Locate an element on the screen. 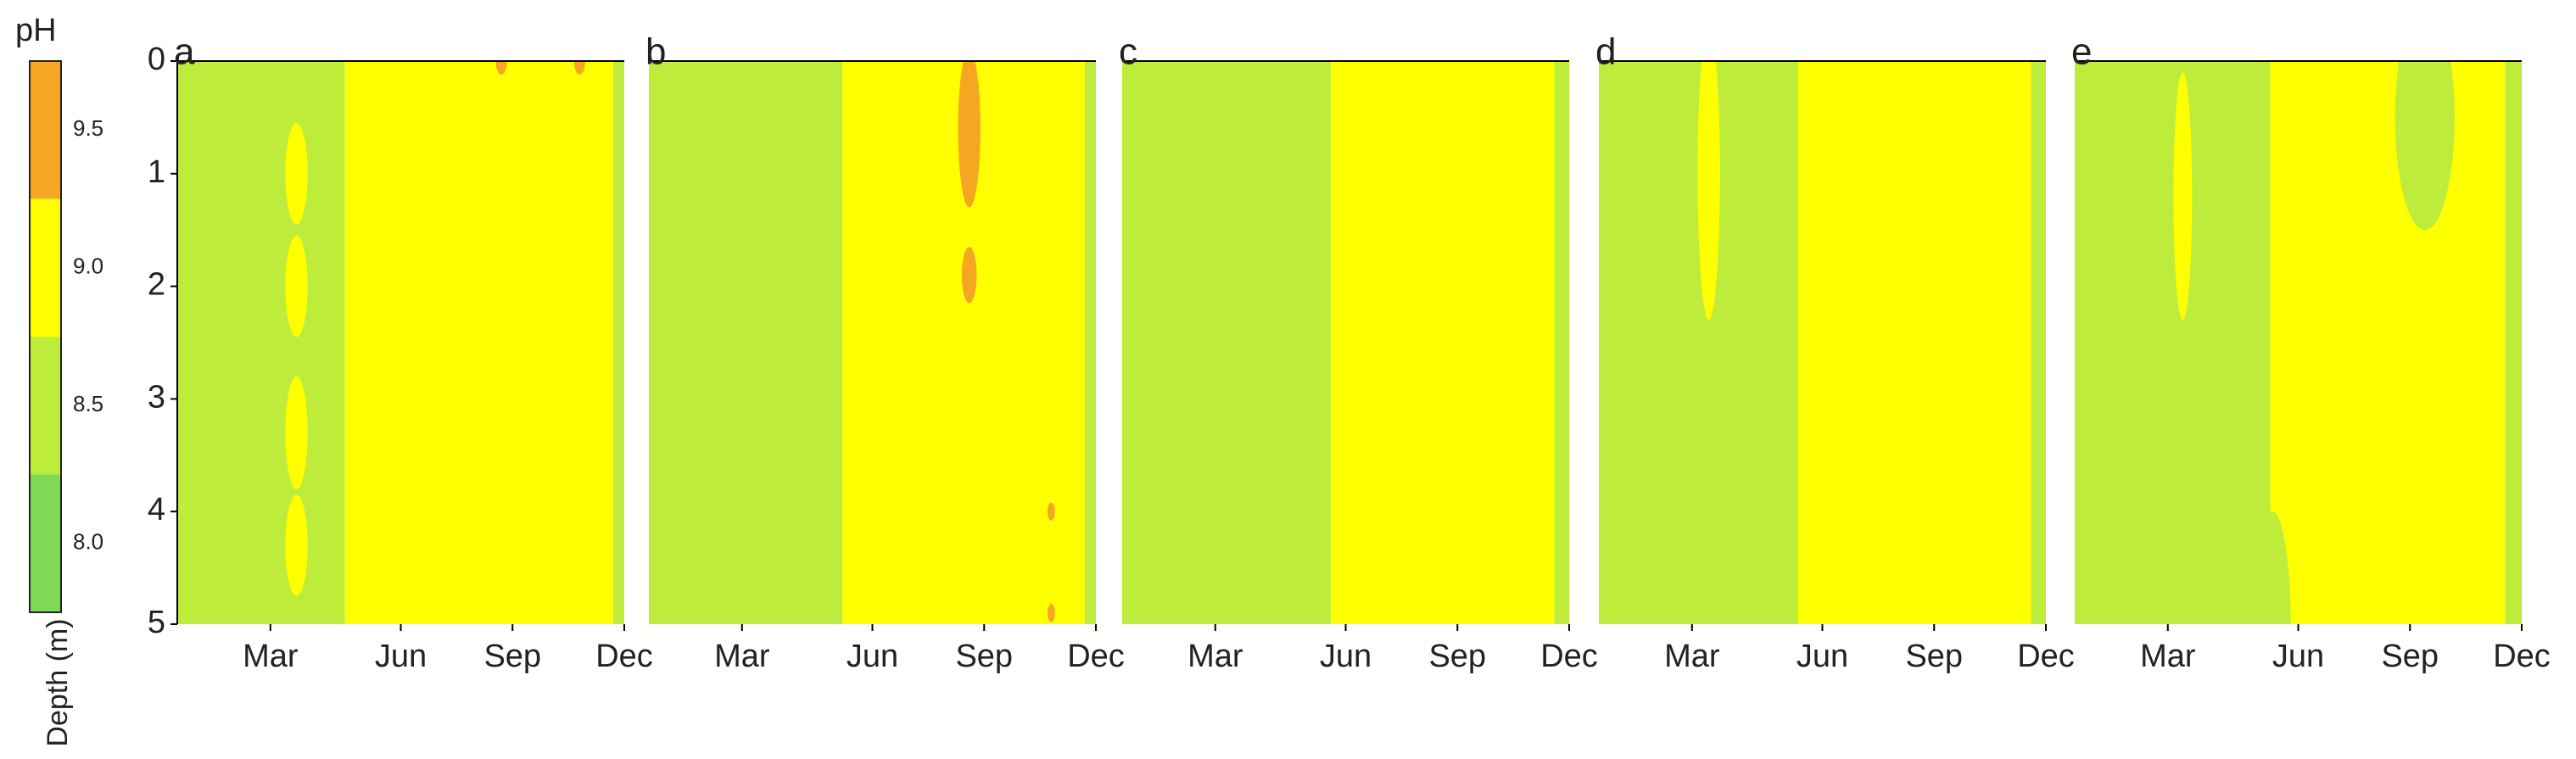  colorbar-tick-label: 9.5 is located at coordinates (88, 128).